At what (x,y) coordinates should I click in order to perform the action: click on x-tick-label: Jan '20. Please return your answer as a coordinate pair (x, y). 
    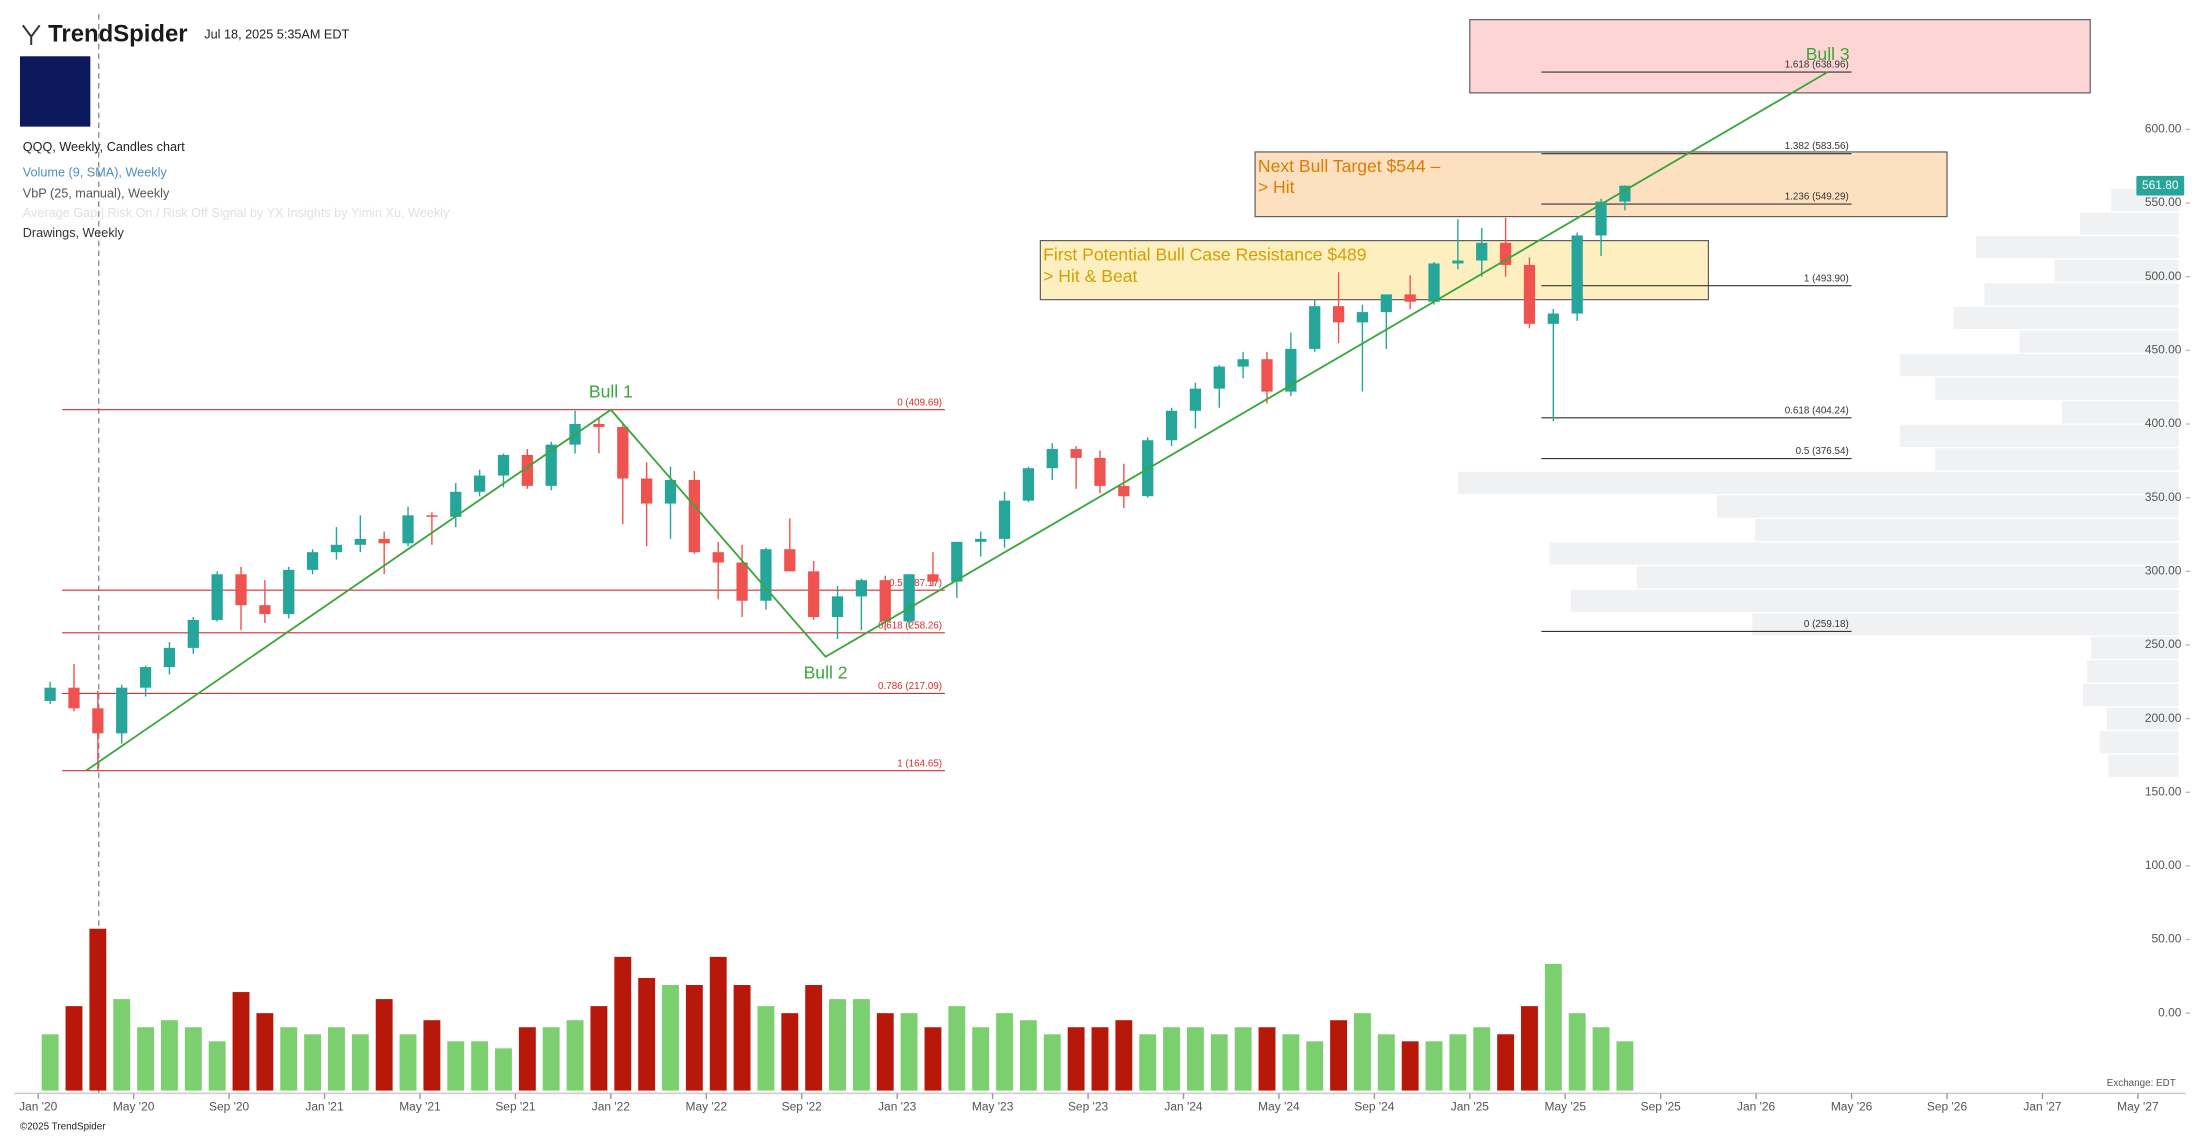
    Looking at the image, I should click on (38, 1107).